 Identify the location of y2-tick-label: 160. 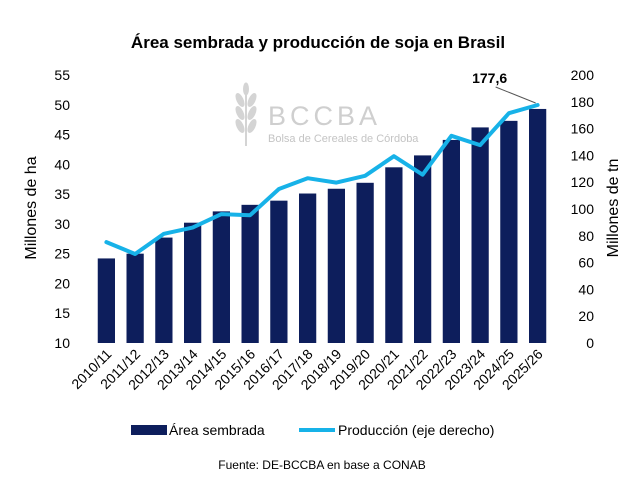
(583, 129).